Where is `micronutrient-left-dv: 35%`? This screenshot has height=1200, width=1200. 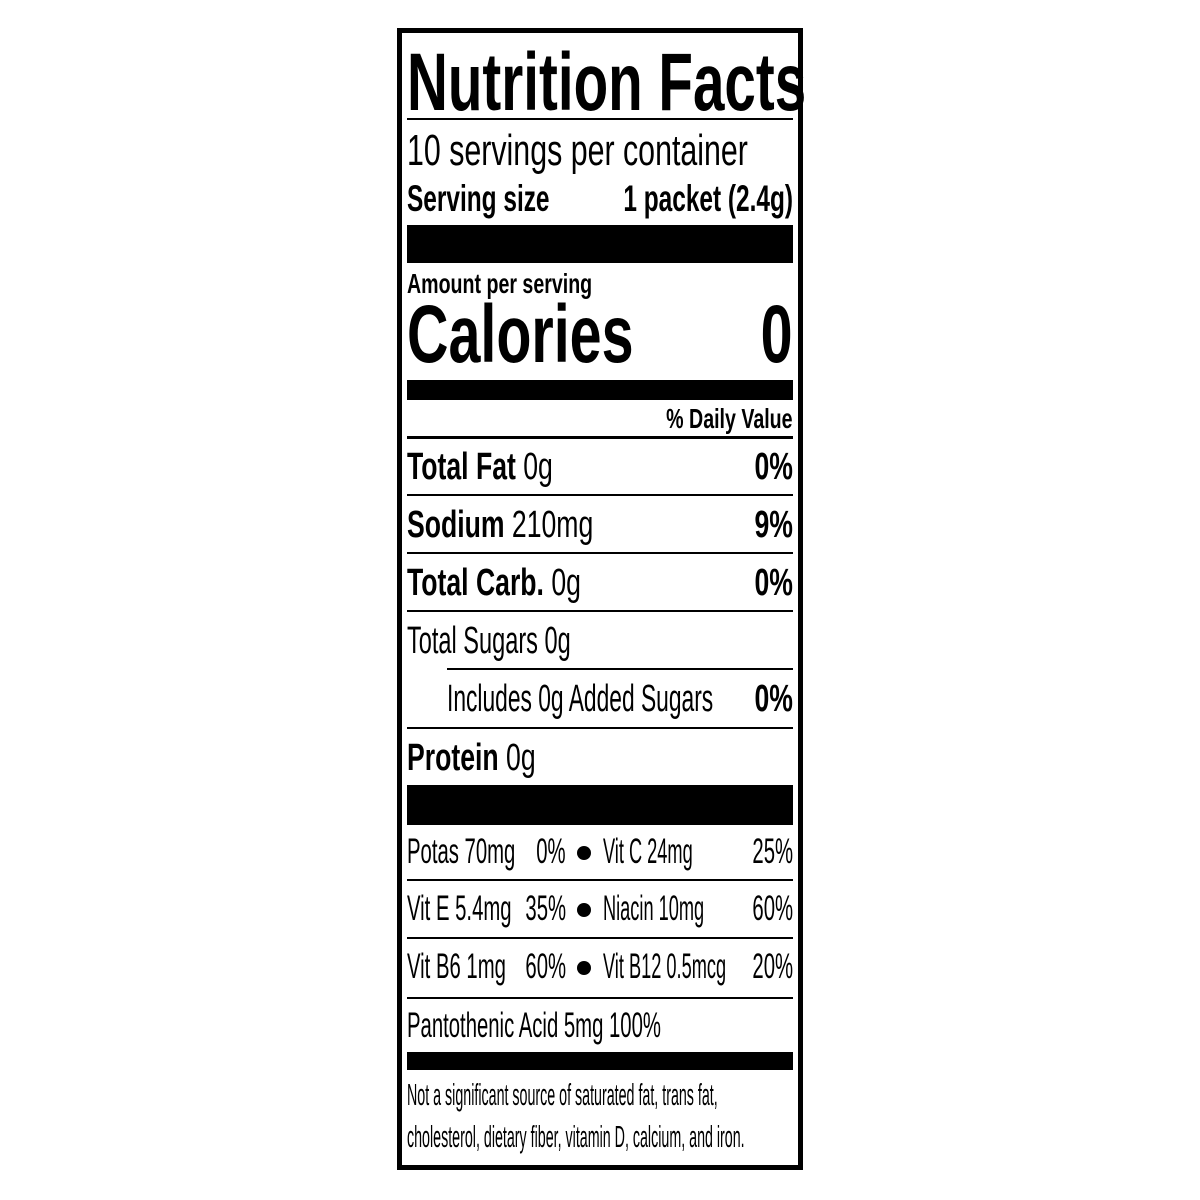 micronutrient-left-dv: 35% is located at coordinates (545, 908).